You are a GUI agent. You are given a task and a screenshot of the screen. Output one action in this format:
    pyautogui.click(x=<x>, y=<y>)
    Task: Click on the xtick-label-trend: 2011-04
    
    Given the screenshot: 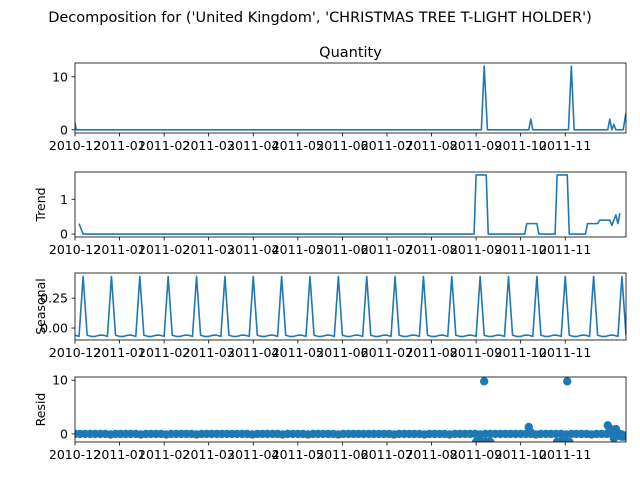 What is the action you would take?
    pyautogui.click(x=253, y=249)
    